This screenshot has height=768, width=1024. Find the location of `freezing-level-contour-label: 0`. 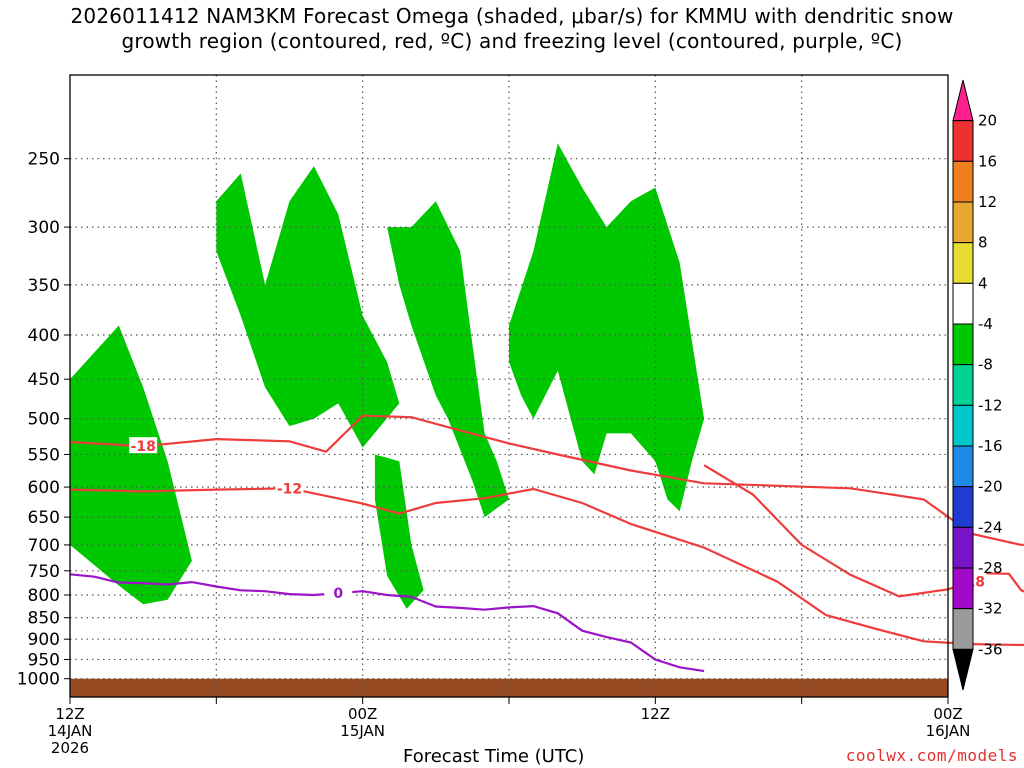

freezing-level-contour-label: 0 is located at coordinates (338, 594).